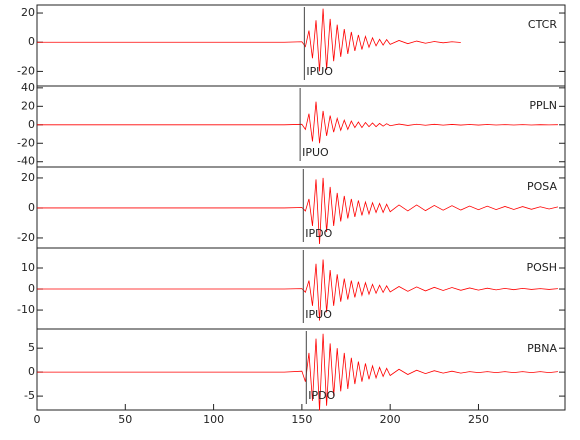 The width and height of the screenshot is (580, 440). Describe the element at coordinates (125, 419) in the screenshot. I see `x-tick-label: 50` at that location.